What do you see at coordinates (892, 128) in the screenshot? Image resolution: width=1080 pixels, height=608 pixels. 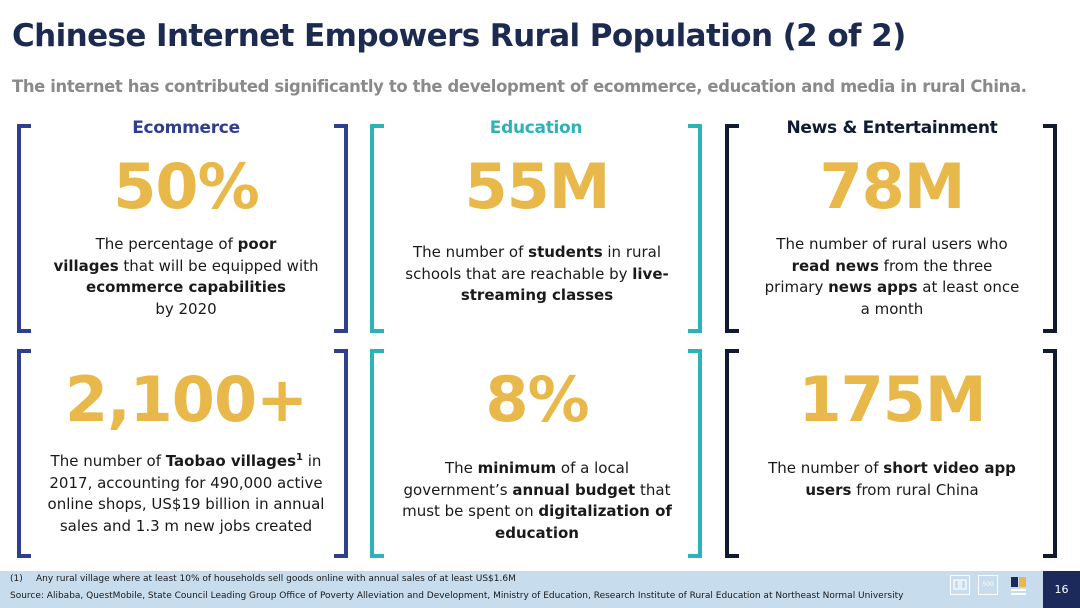 I see `column-header-news: News & Entertainment` at bounding box center [892, 128].